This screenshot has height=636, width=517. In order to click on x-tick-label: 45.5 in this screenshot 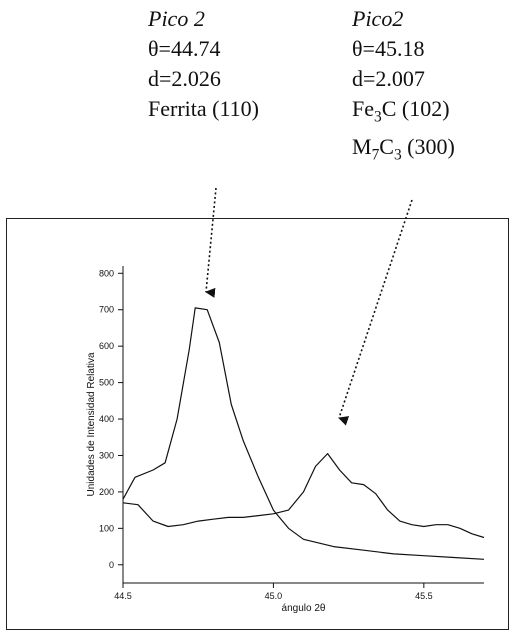, I will do `click(424, 596)`.